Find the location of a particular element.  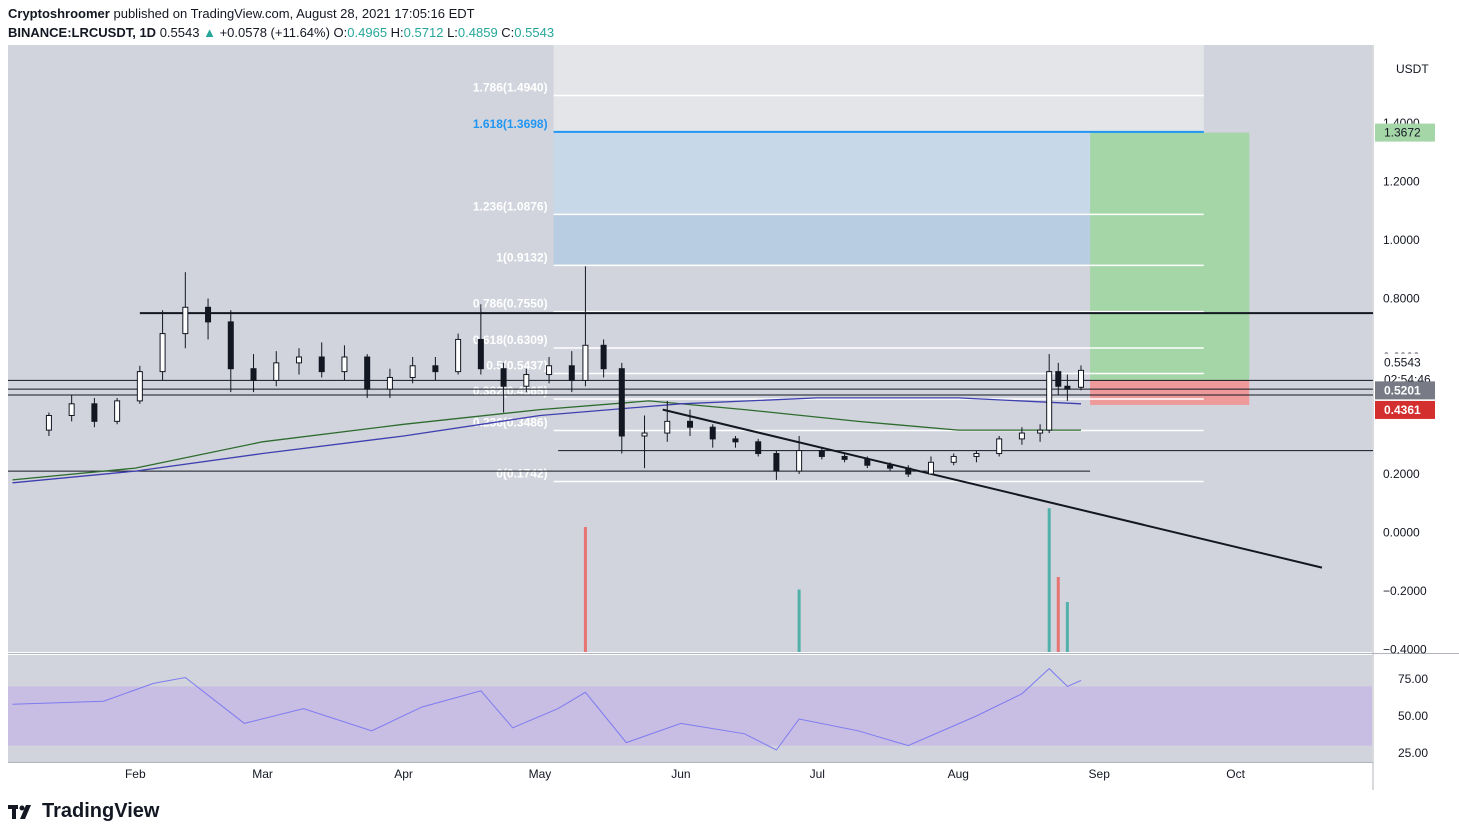

price-tick-6: 0.0000 is located at coordinates (1401, 533).